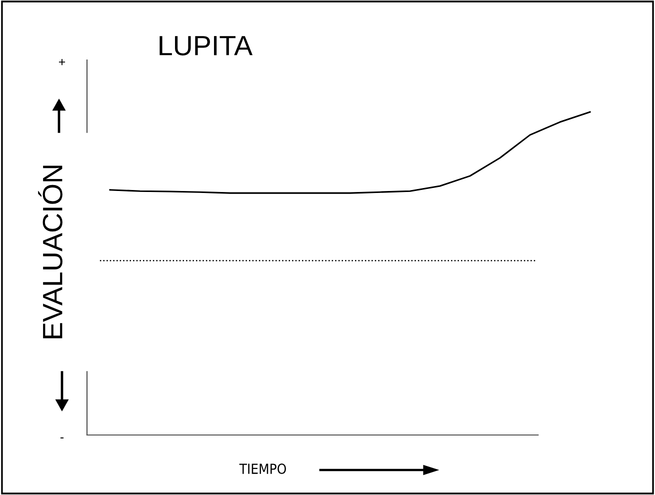  I want to click on x-axis-title: TIEMPO, so click(262, 469).